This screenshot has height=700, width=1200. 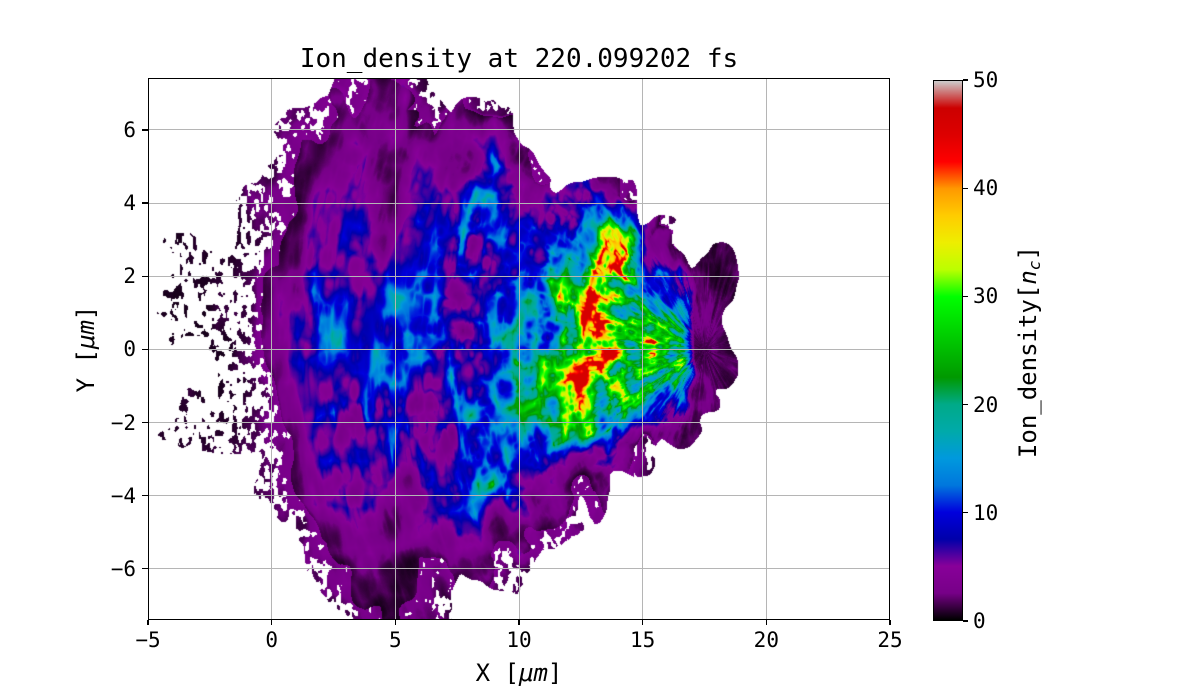 I want to click on colorbar-tick-label: 40, so click(x=986, y=188).